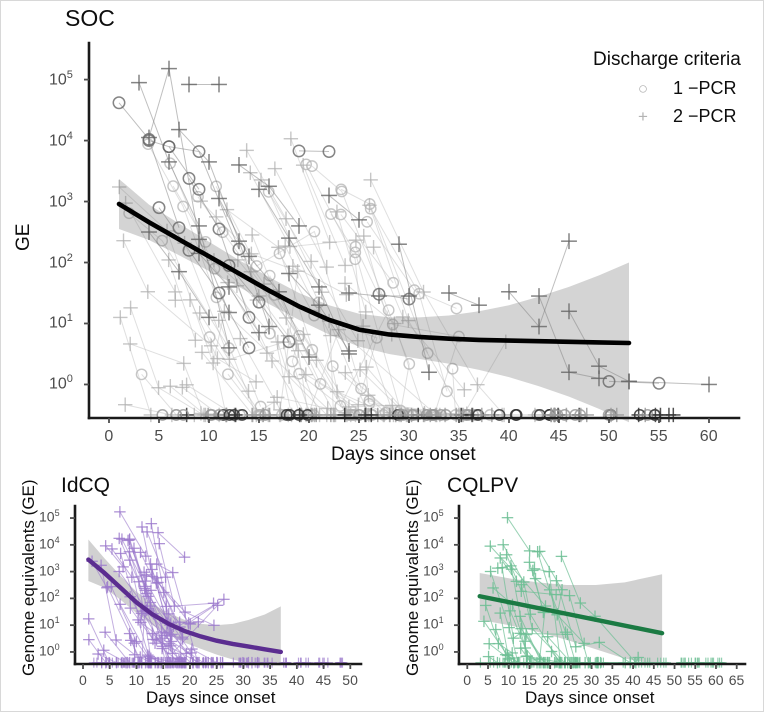  What do you see at coordinates (667, 59) in the screenshot?
I see `legend-title: Discharge criteria` at bounding box center [667, 59].